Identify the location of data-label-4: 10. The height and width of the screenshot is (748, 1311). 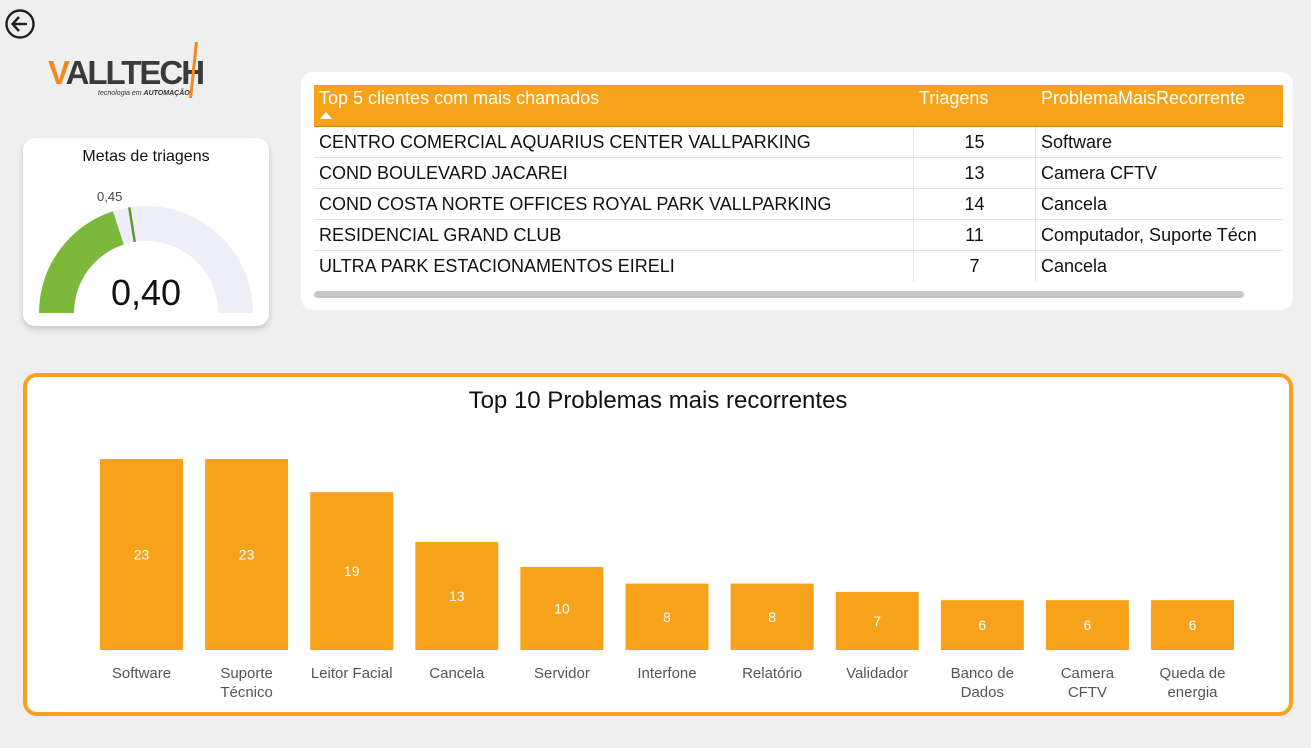
(562, 608).